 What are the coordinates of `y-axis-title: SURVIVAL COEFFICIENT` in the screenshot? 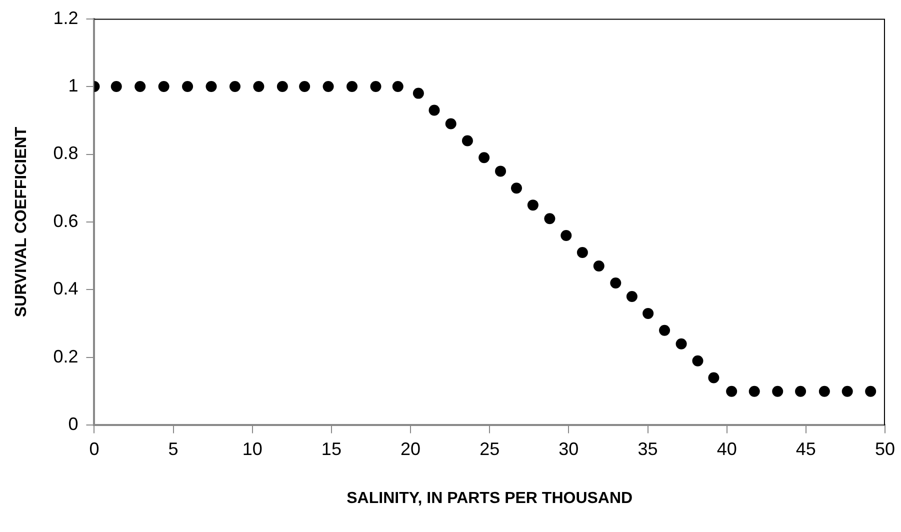 It's located at (21, 222).